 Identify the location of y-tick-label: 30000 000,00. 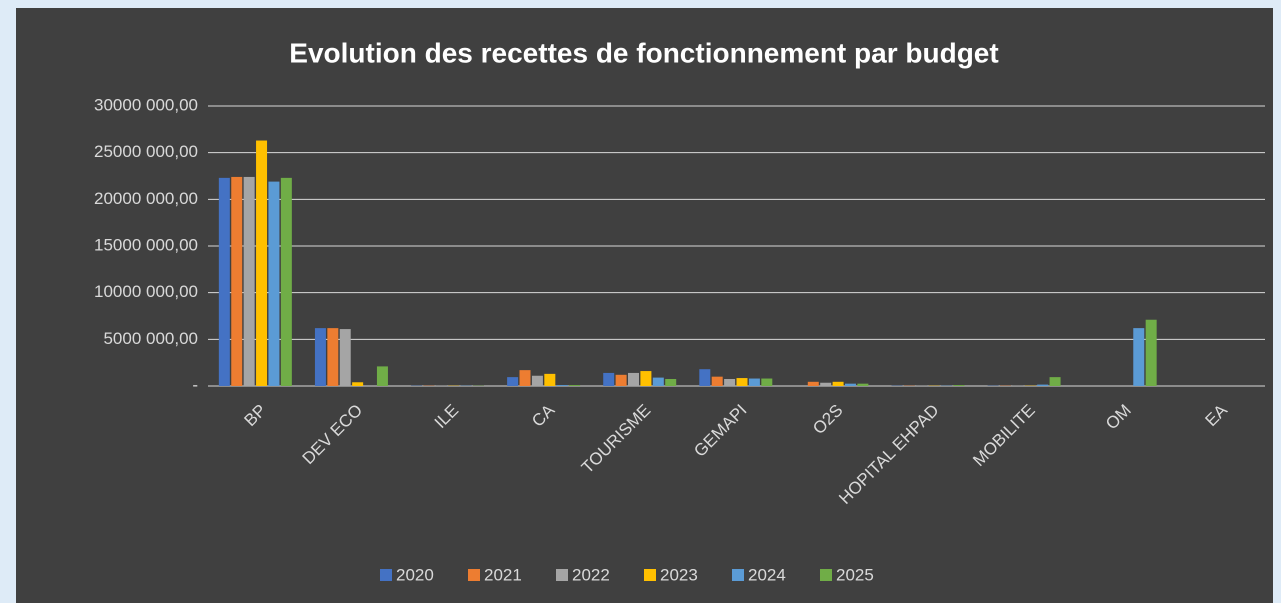
(146, 104).